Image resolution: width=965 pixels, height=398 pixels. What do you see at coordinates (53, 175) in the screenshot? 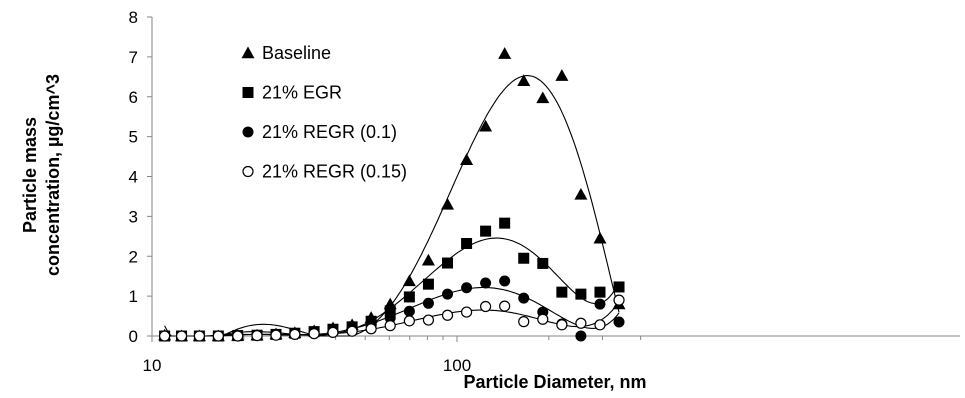
I see `y-axis-title-line2: concentration, µg/cm^3` at bounding box center [53, 175].